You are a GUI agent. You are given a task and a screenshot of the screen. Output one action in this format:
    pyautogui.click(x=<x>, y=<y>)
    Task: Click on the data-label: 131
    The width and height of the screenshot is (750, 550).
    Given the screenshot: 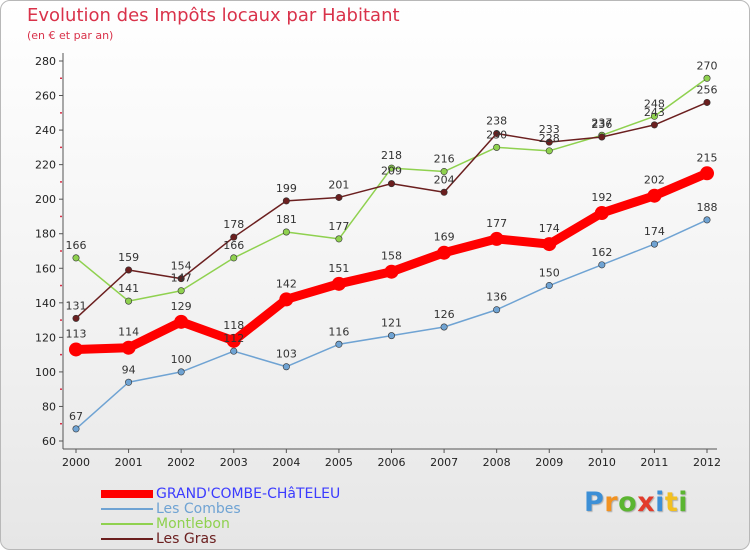 What is the action you would take?
    pyautogui.click(x=76, y=305)
    